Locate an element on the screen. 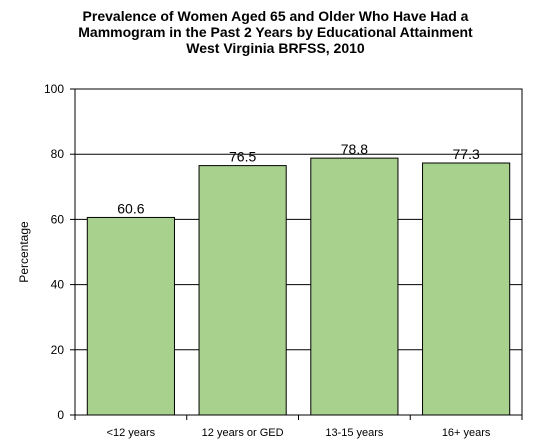 The width and height of the screenshot is (551, 442). x-tick-label: 16+ years is located at coordinates (466, 433).